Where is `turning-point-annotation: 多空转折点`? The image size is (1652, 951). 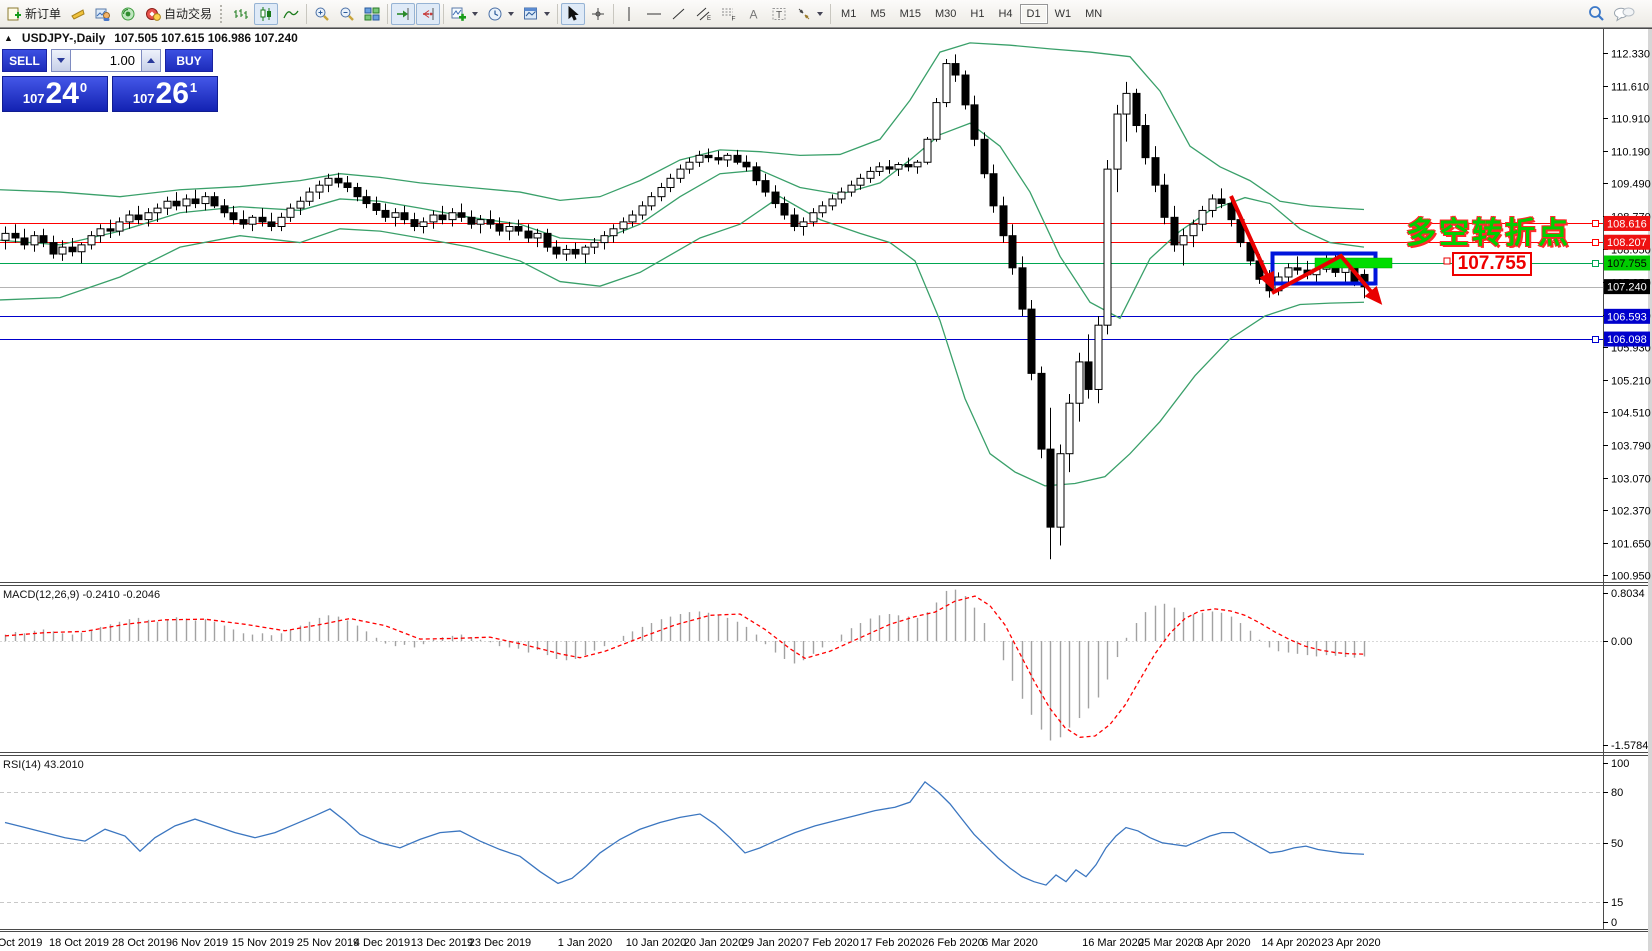 turning-point-annotation: 多空转折点 is located at coordinates (1488, 233).